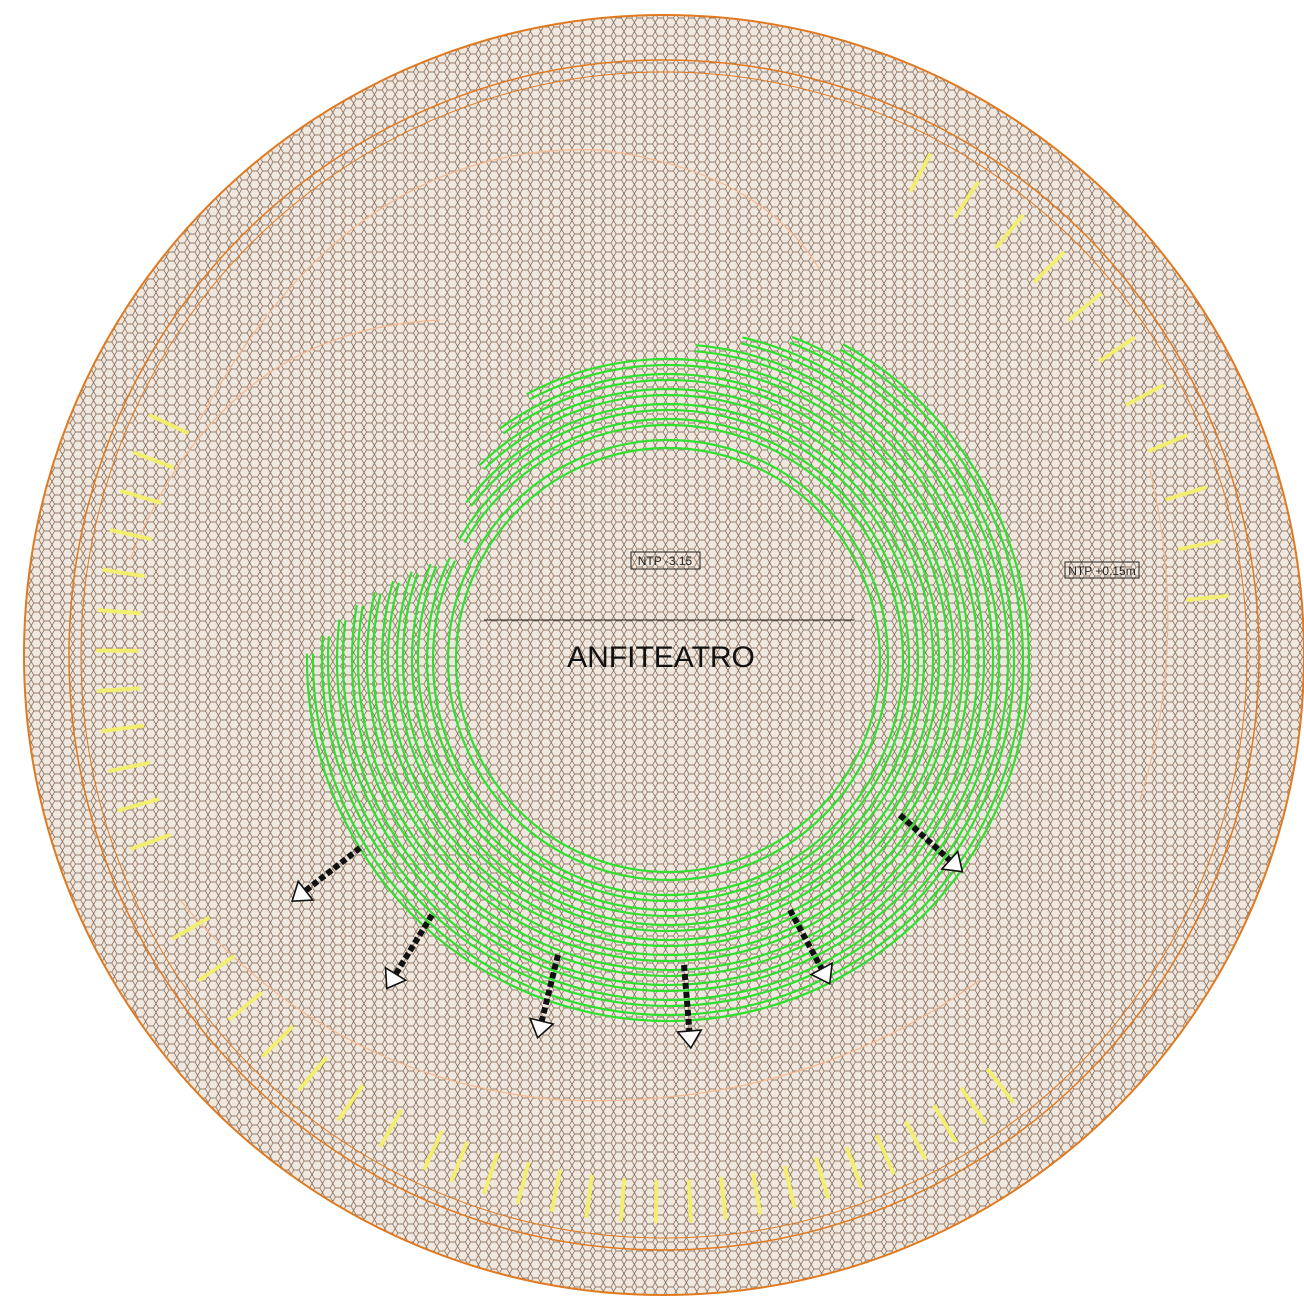  I want to click on ring-arc, so click(668, 660).